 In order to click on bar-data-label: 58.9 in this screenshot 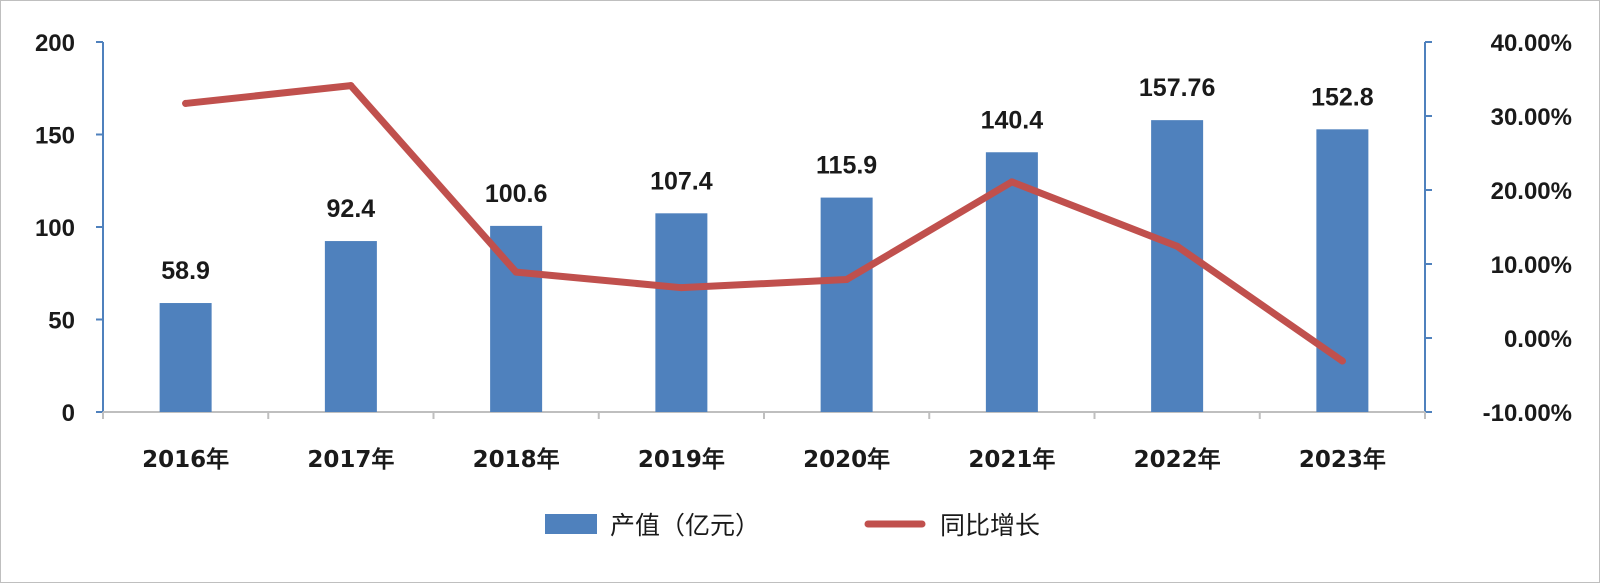, I will do `click(185, 271)`.